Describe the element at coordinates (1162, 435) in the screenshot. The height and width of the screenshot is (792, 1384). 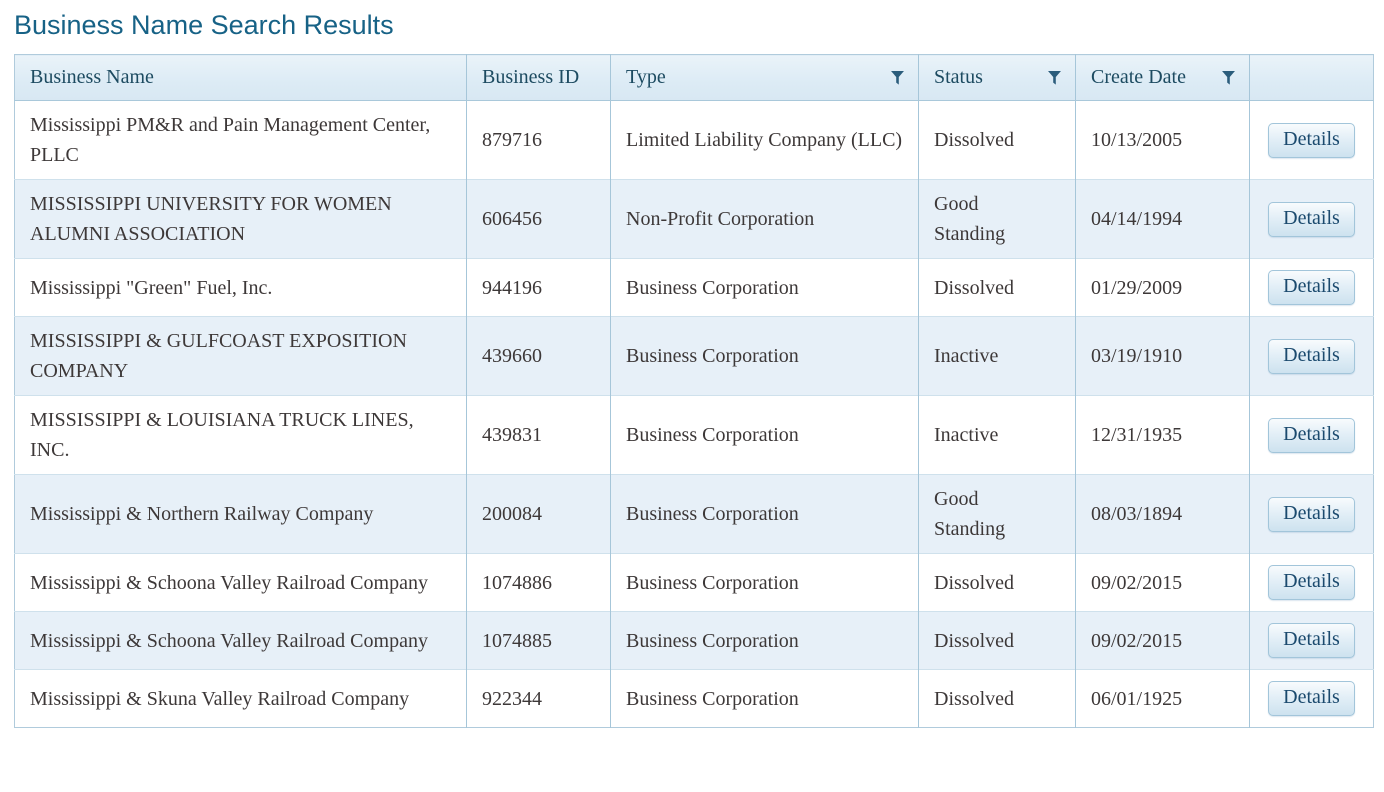
I see `create-date-cell: 12/31/1935` at that location.